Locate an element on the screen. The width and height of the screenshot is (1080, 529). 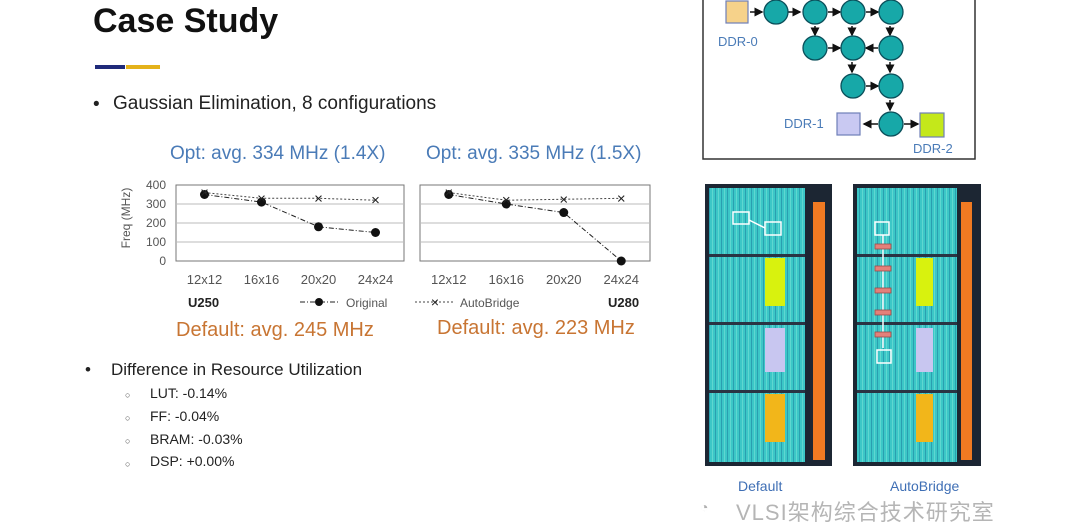
right-opt-label: Opt: avg. 335 MHz (1.5X) is located at coordinates (534, 153).